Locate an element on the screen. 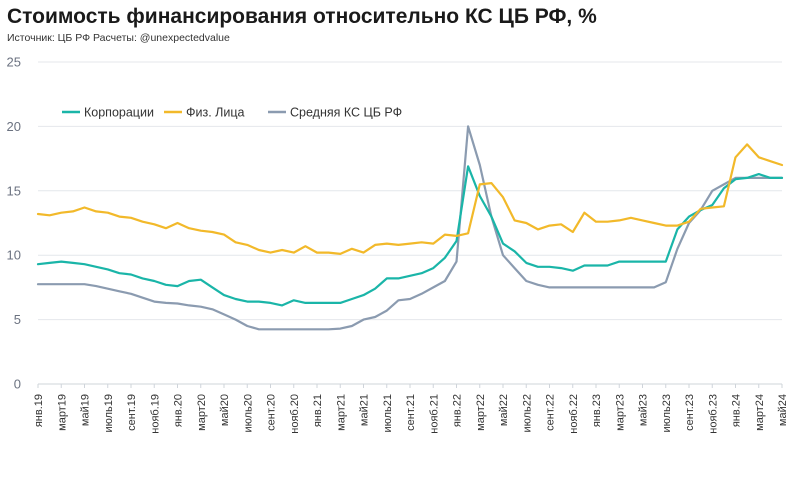 This screenshot has width=800, height=481. x-tick-label: март20 is located at coordinates (202, 412).